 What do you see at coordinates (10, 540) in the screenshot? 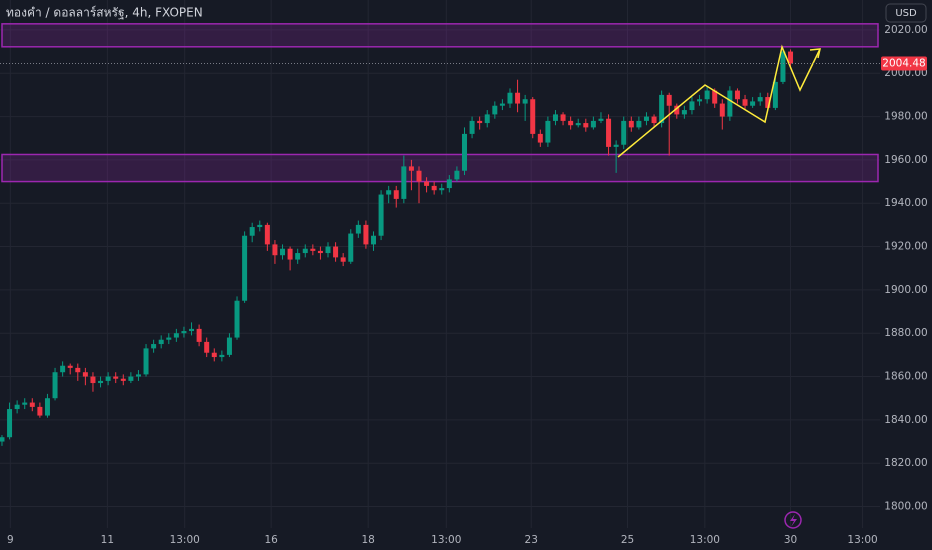
I see `x-tick-label: 9` at bounding box center [10, 540].